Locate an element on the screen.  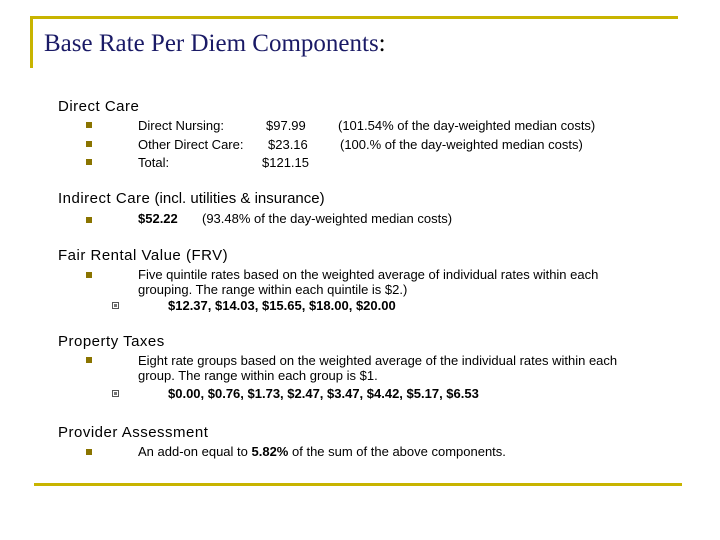
other-direct-care-note: (100.% of the day-weighted median costs) is located at coordinates (461, 144).